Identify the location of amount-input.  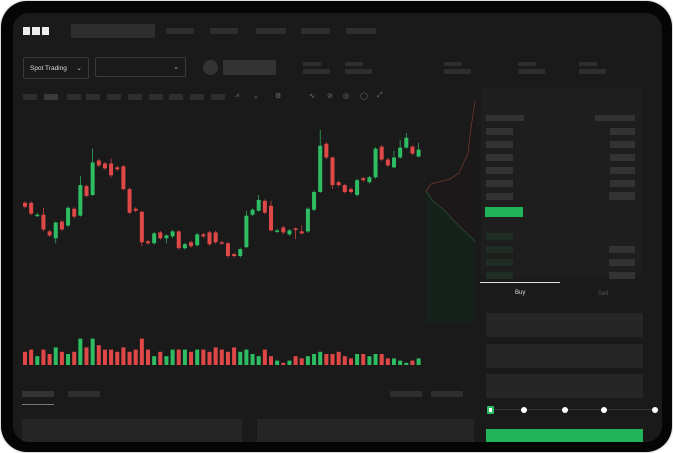
(564, 356).